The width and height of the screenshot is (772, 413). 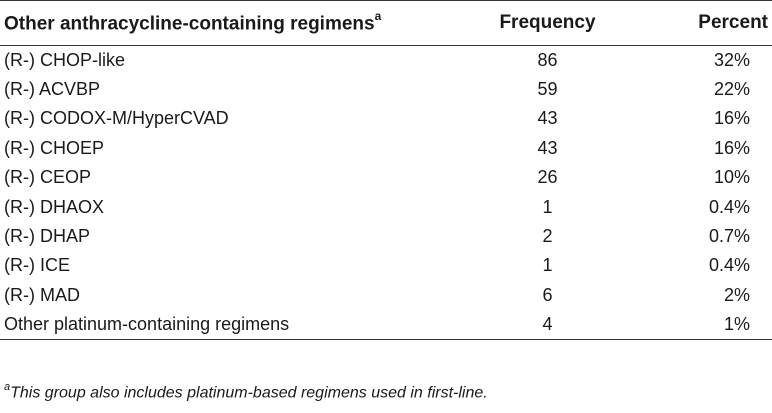 What do you see at coordinates (386, 118) in the screenshot?
I see `table-row: (R-) CODOX-M/HyperCVAD 43 16%` at bounding box center [386, 118].